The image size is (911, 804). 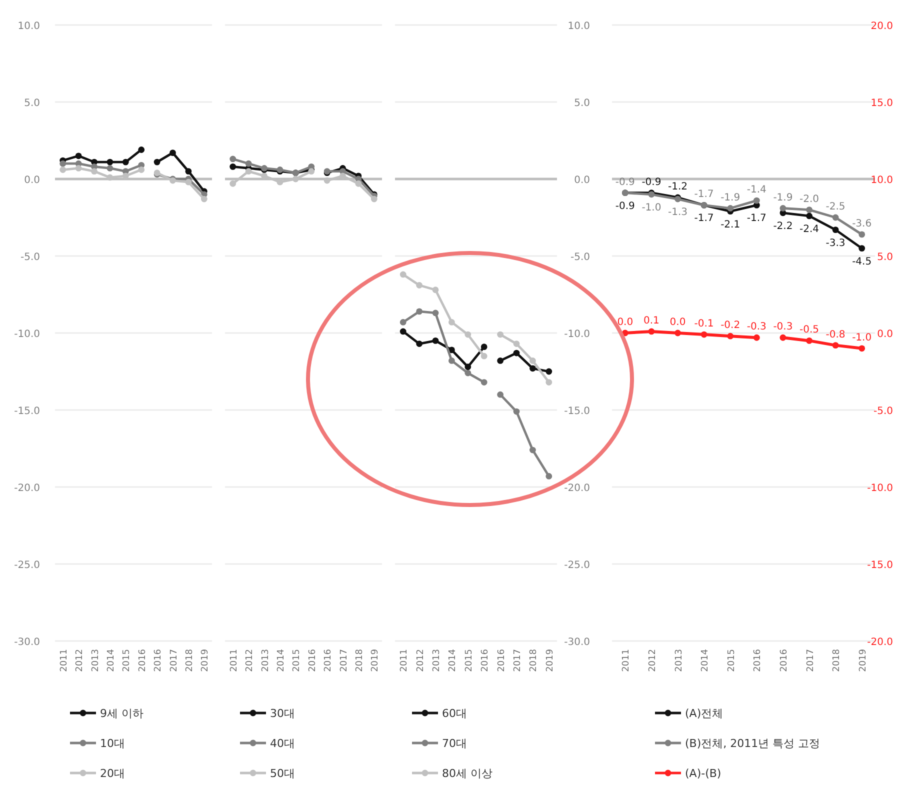 I want to click on legend-label: 20대, so click(x=112, y=773).